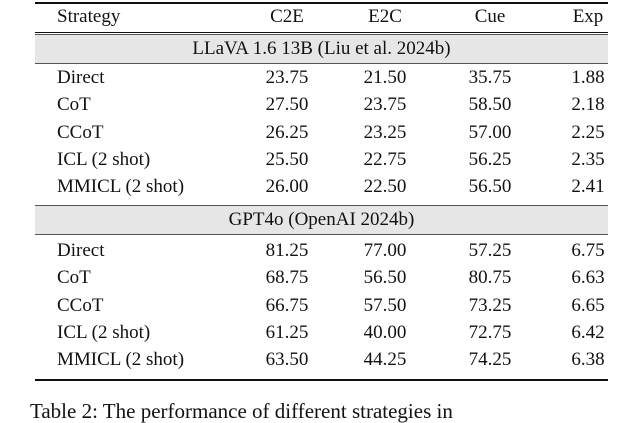  What do you see at coordinates (490, 132) in the screenshot?
I see `table-cell: 57.00` at bounding box center [490, 132].